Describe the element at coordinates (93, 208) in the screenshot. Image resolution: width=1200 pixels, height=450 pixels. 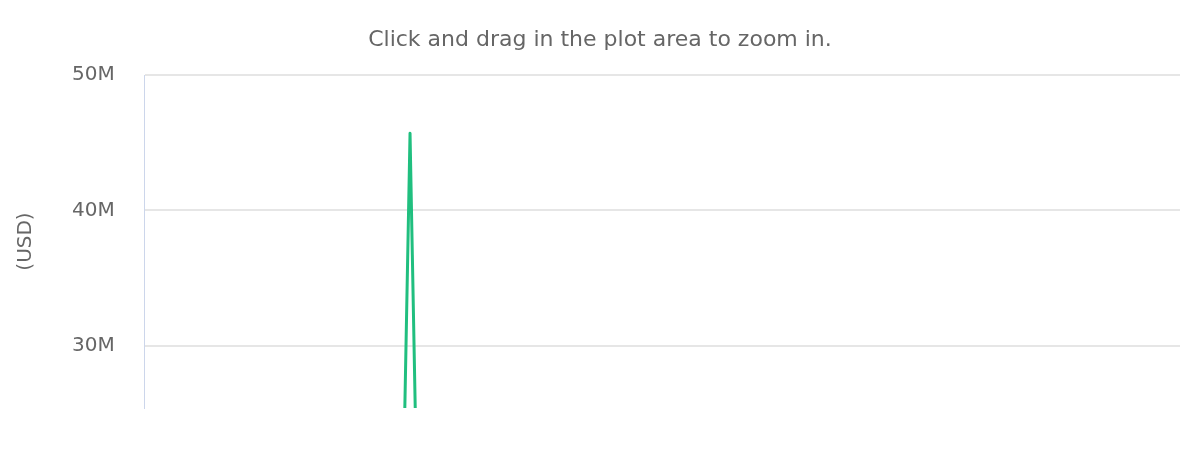
I see `y-tick-label: 40M` at that location.